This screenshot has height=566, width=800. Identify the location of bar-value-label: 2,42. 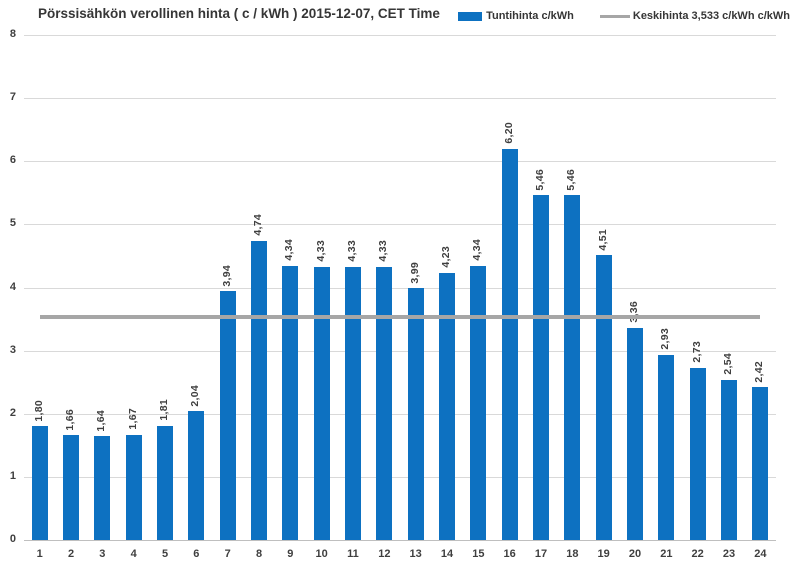
(759, 371).